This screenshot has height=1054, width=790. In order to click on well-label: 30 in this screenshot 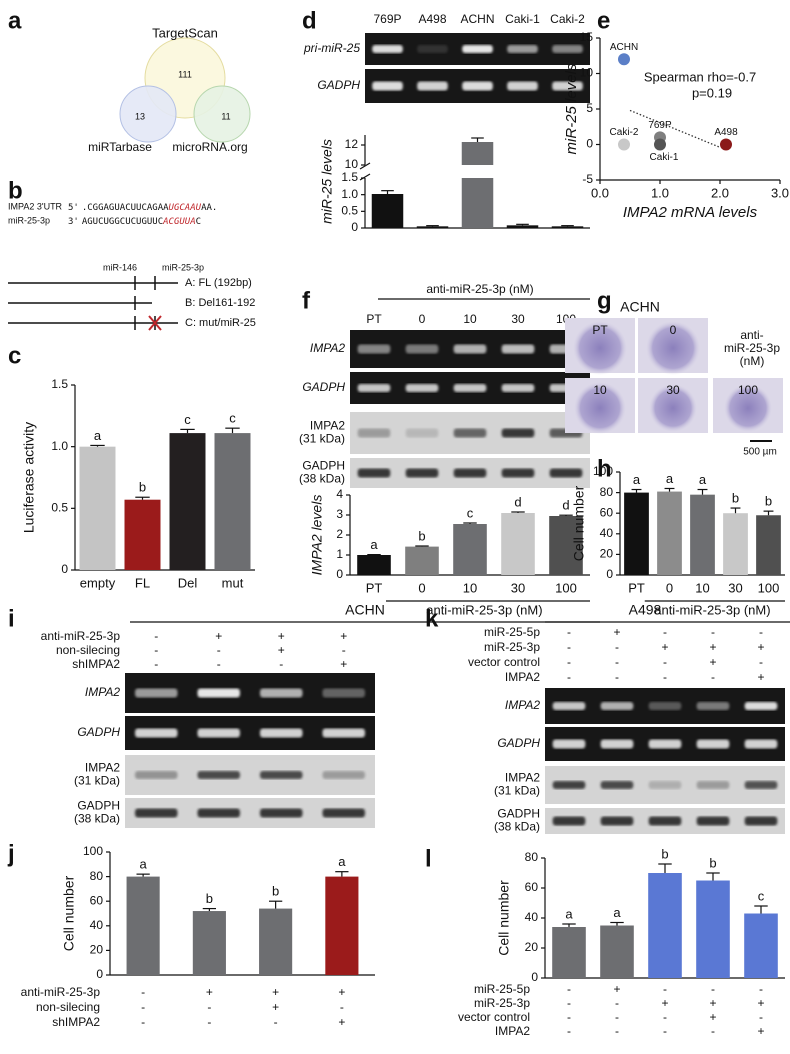, I will do `click(673, 390)`.